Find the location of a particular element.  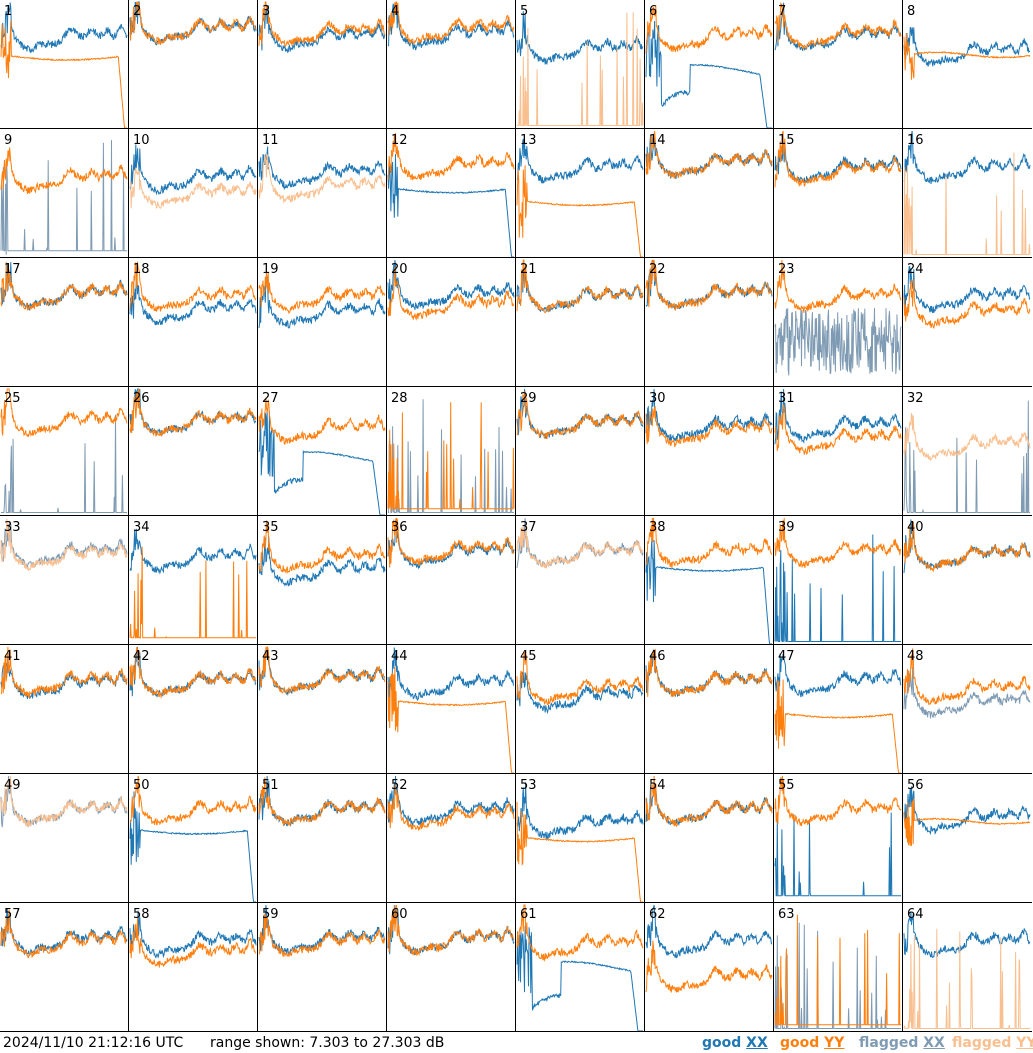

panel-39-xx-line is located at coordinates (837, 588).